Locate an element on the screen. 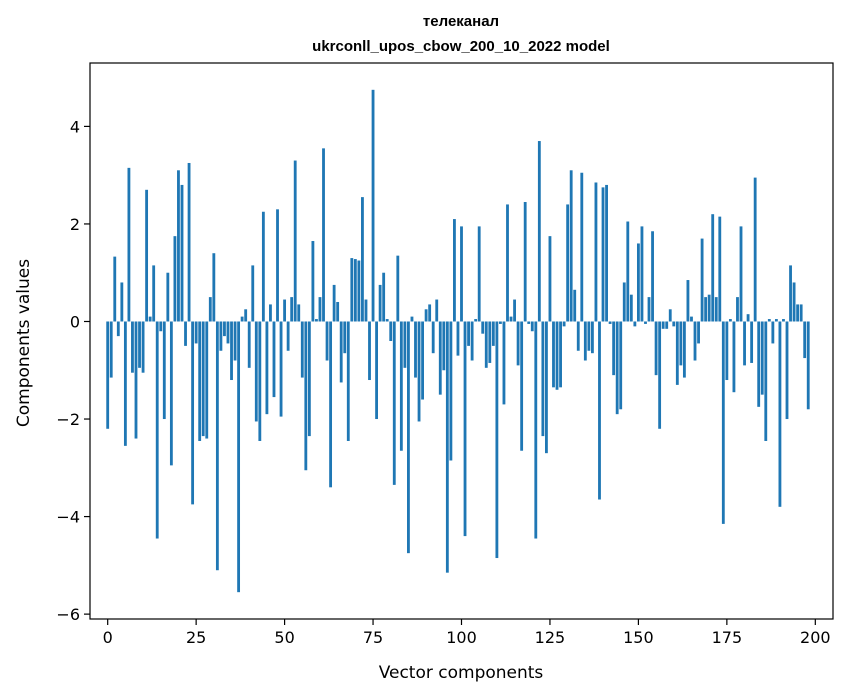 The height and width of the screenshot is (696, 847). y-tick-label: 2 is located at coordinates (75, 224).